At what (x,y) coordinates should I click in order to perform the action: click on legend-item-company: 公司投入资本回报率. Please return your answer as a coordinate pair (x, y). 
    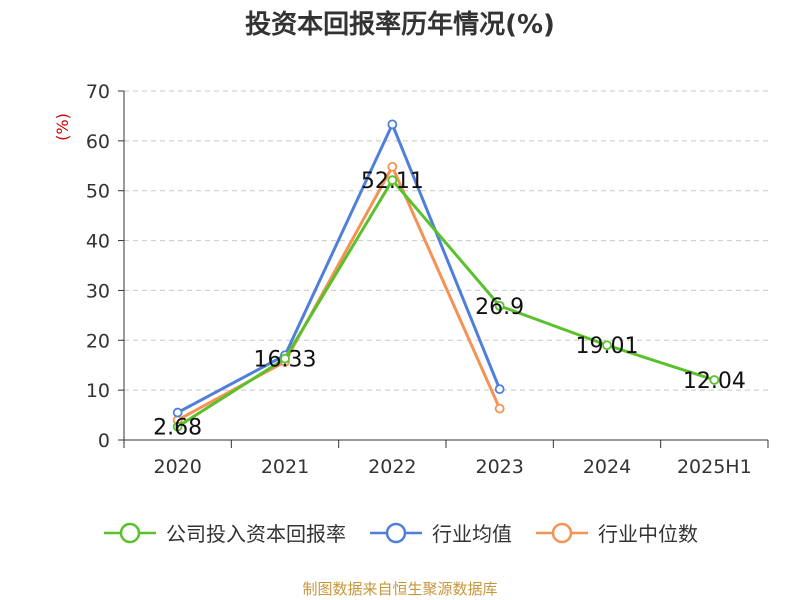
    Looking at the image, I should click on (224, 532).